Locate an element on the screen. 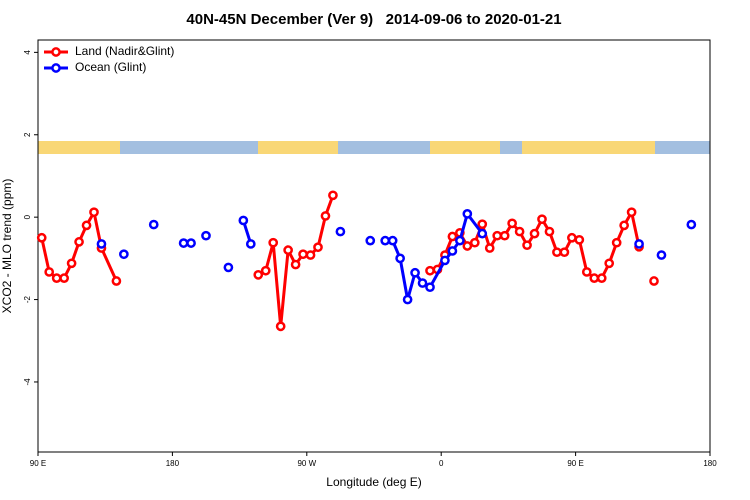  surface-band is located at coordinates (374, 147).